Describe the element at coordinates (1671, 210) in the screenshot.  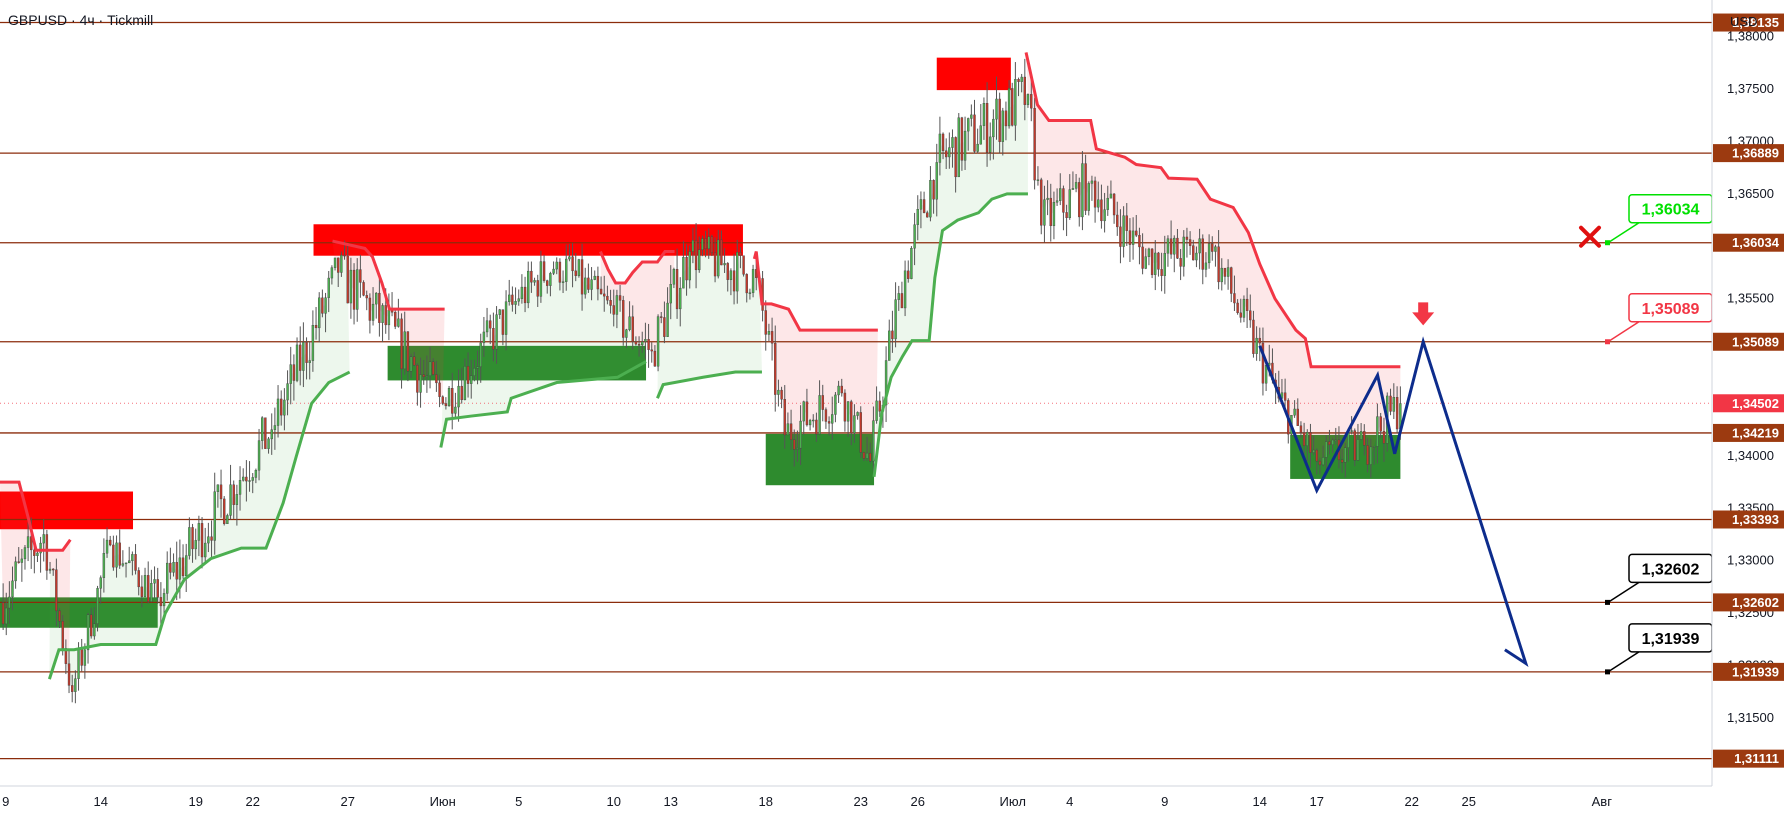
I see `callout-label: 1,36034` at that location.